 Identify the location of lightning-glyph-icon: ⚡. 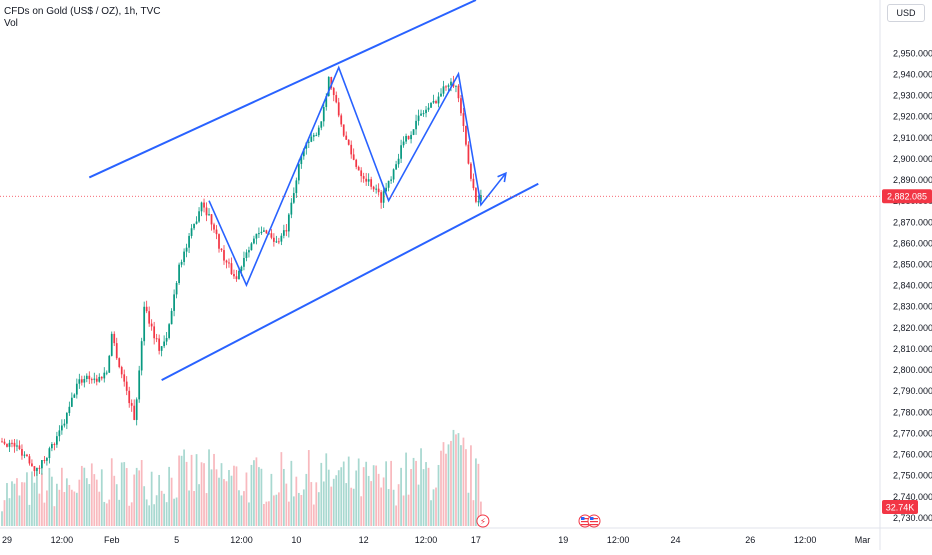
(483, 522).